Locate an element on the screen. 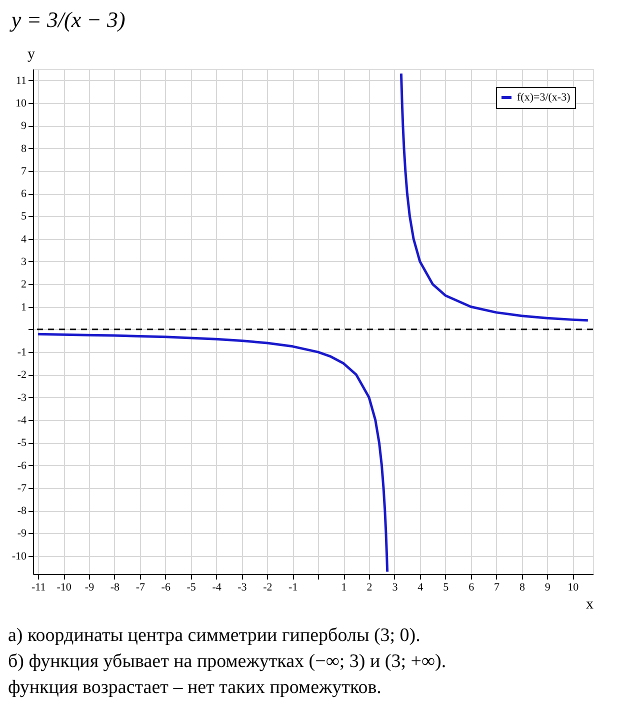  y-tick-label: 9 is located at coordinates (24, 126).